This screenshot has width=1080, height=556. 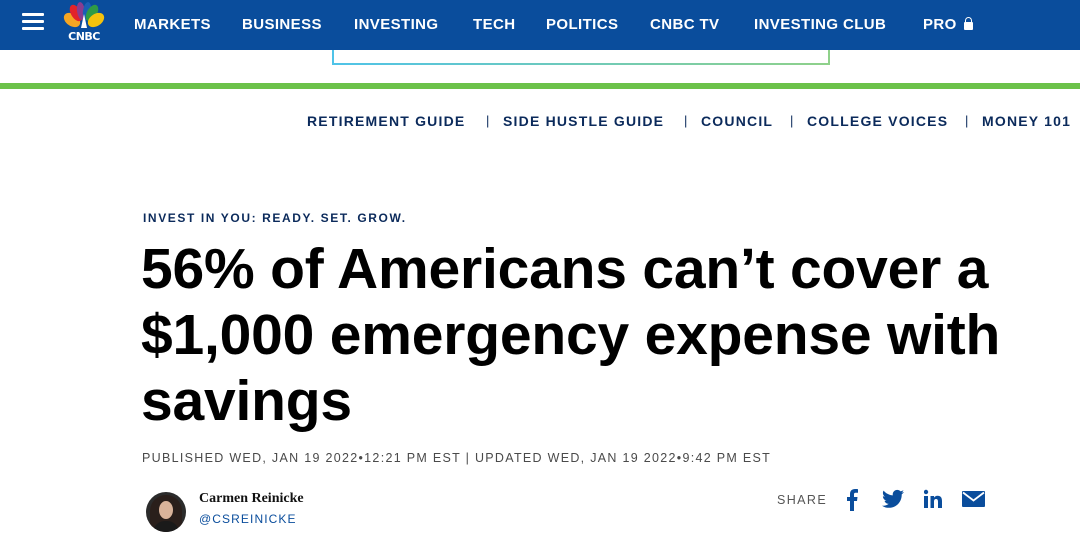 I want to click on author-avatar, so click(x=166, y=512).